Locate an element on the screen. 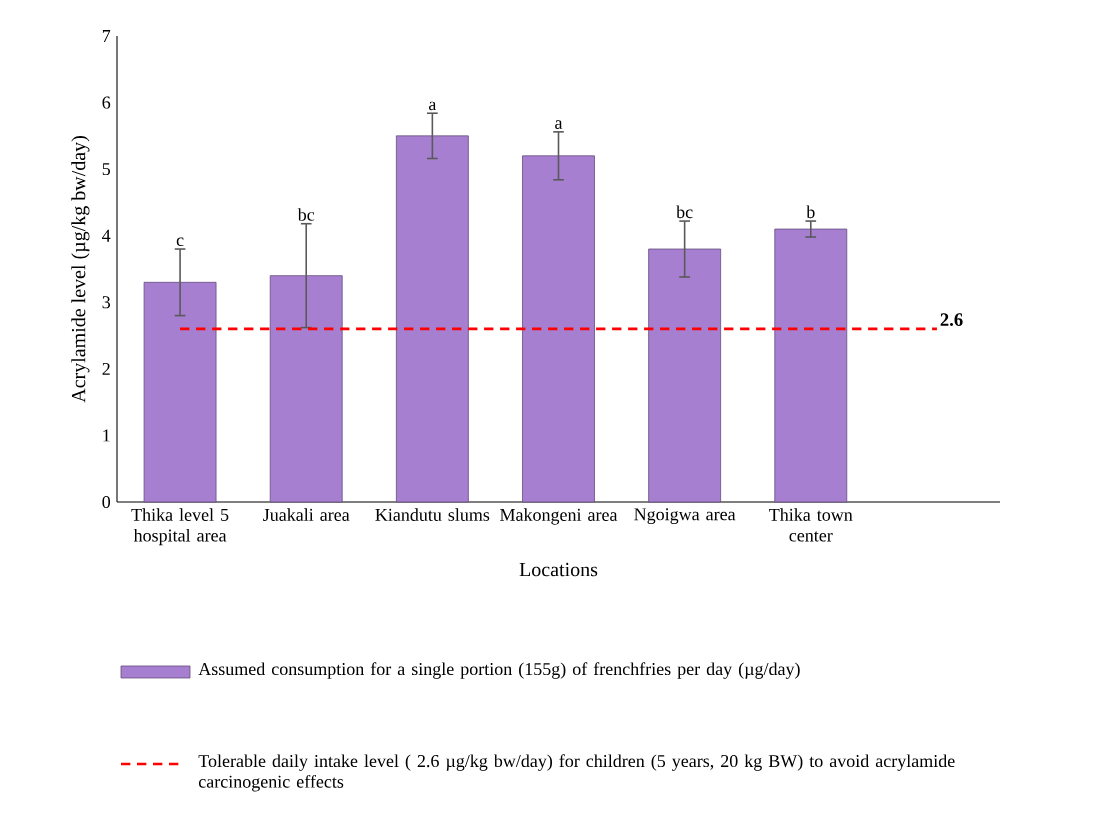 The image size is (1108, 826). x-tick-label: Thika level 5 hospital area is located at coordinates (180, 527).